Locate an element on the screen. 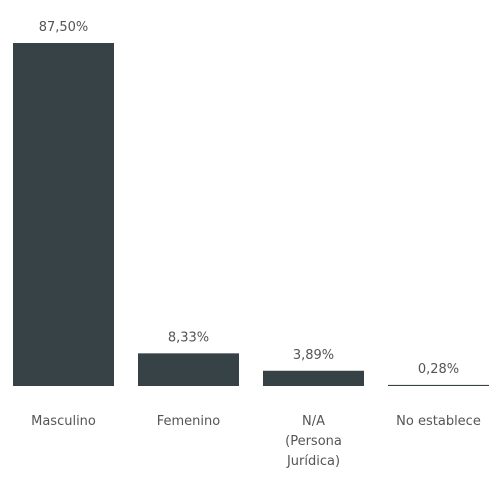 This screenshot has width=498, height=484. value-label: 8,33% is located at coordinates (188, 337).